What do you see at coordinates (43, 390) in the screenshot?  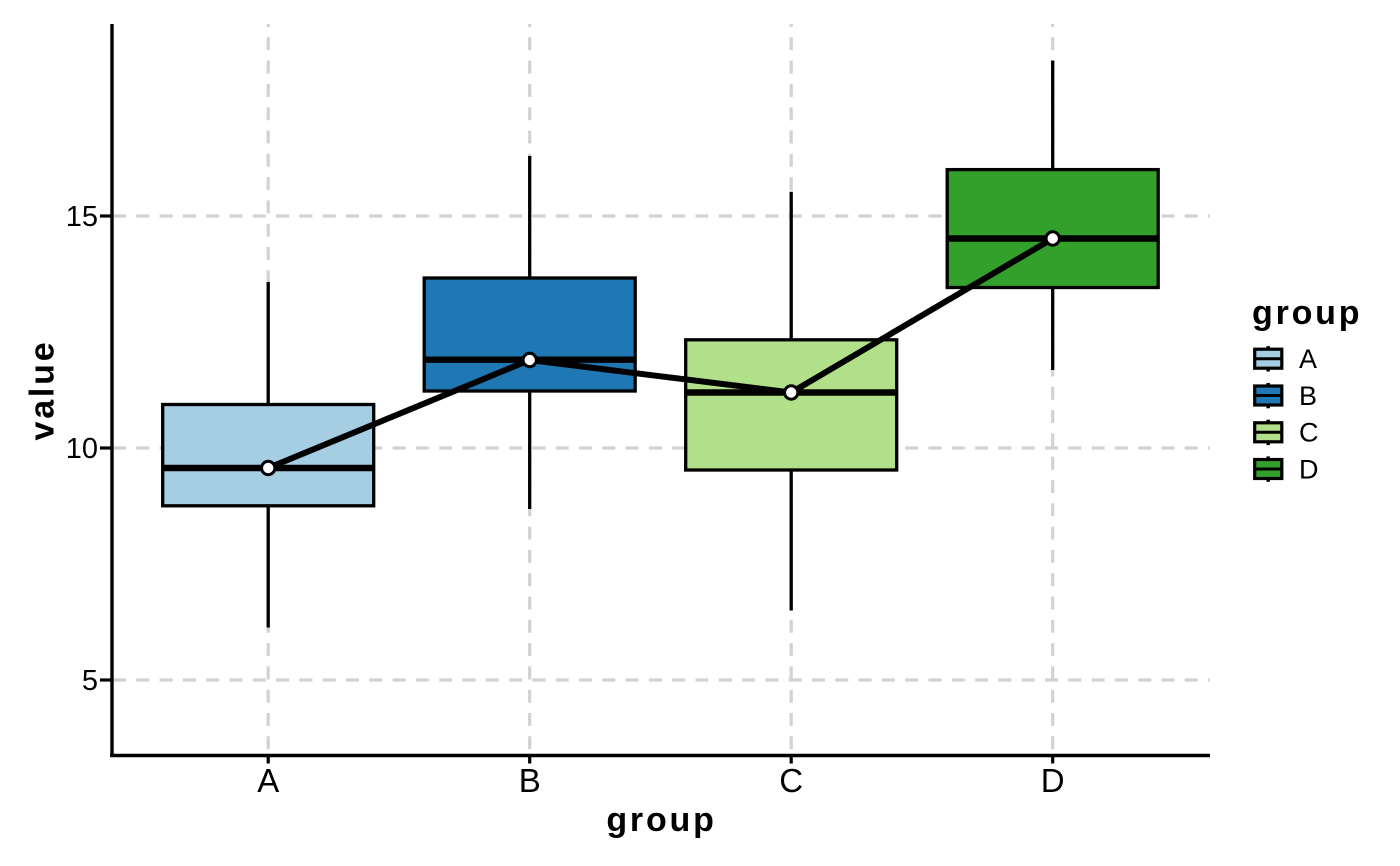 I see `svg-text: value` at bounding box center [43, 390].